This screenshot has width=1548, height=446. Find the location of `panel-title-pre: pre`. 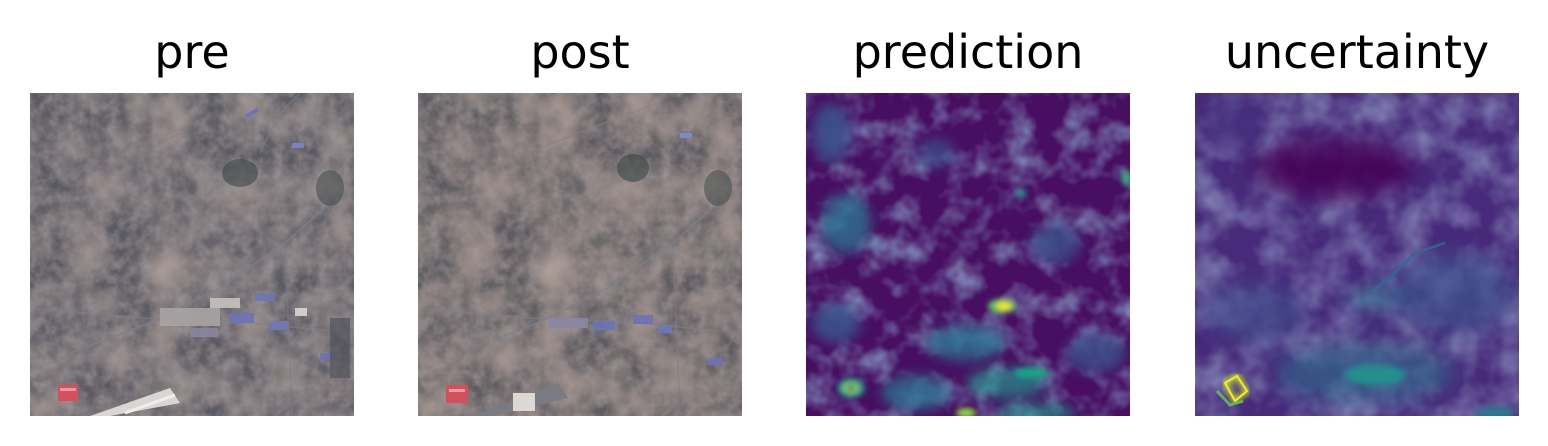

panel-title-pre: pre is located at coordinates (192, 52).